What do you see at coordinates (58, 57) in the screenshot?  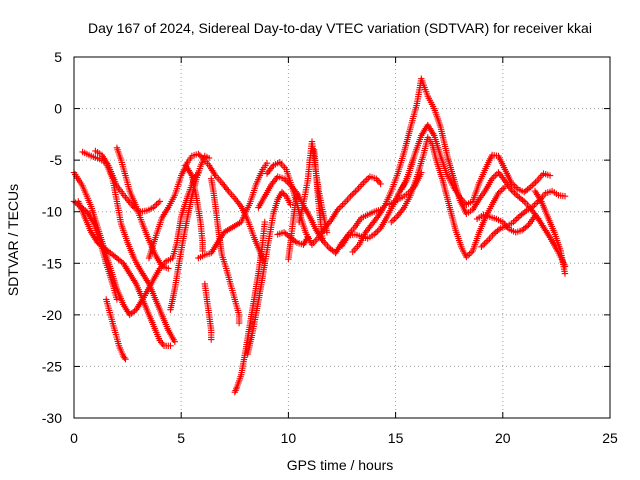 I see `y-tick-label: 5` at bounding box center [58, 57].